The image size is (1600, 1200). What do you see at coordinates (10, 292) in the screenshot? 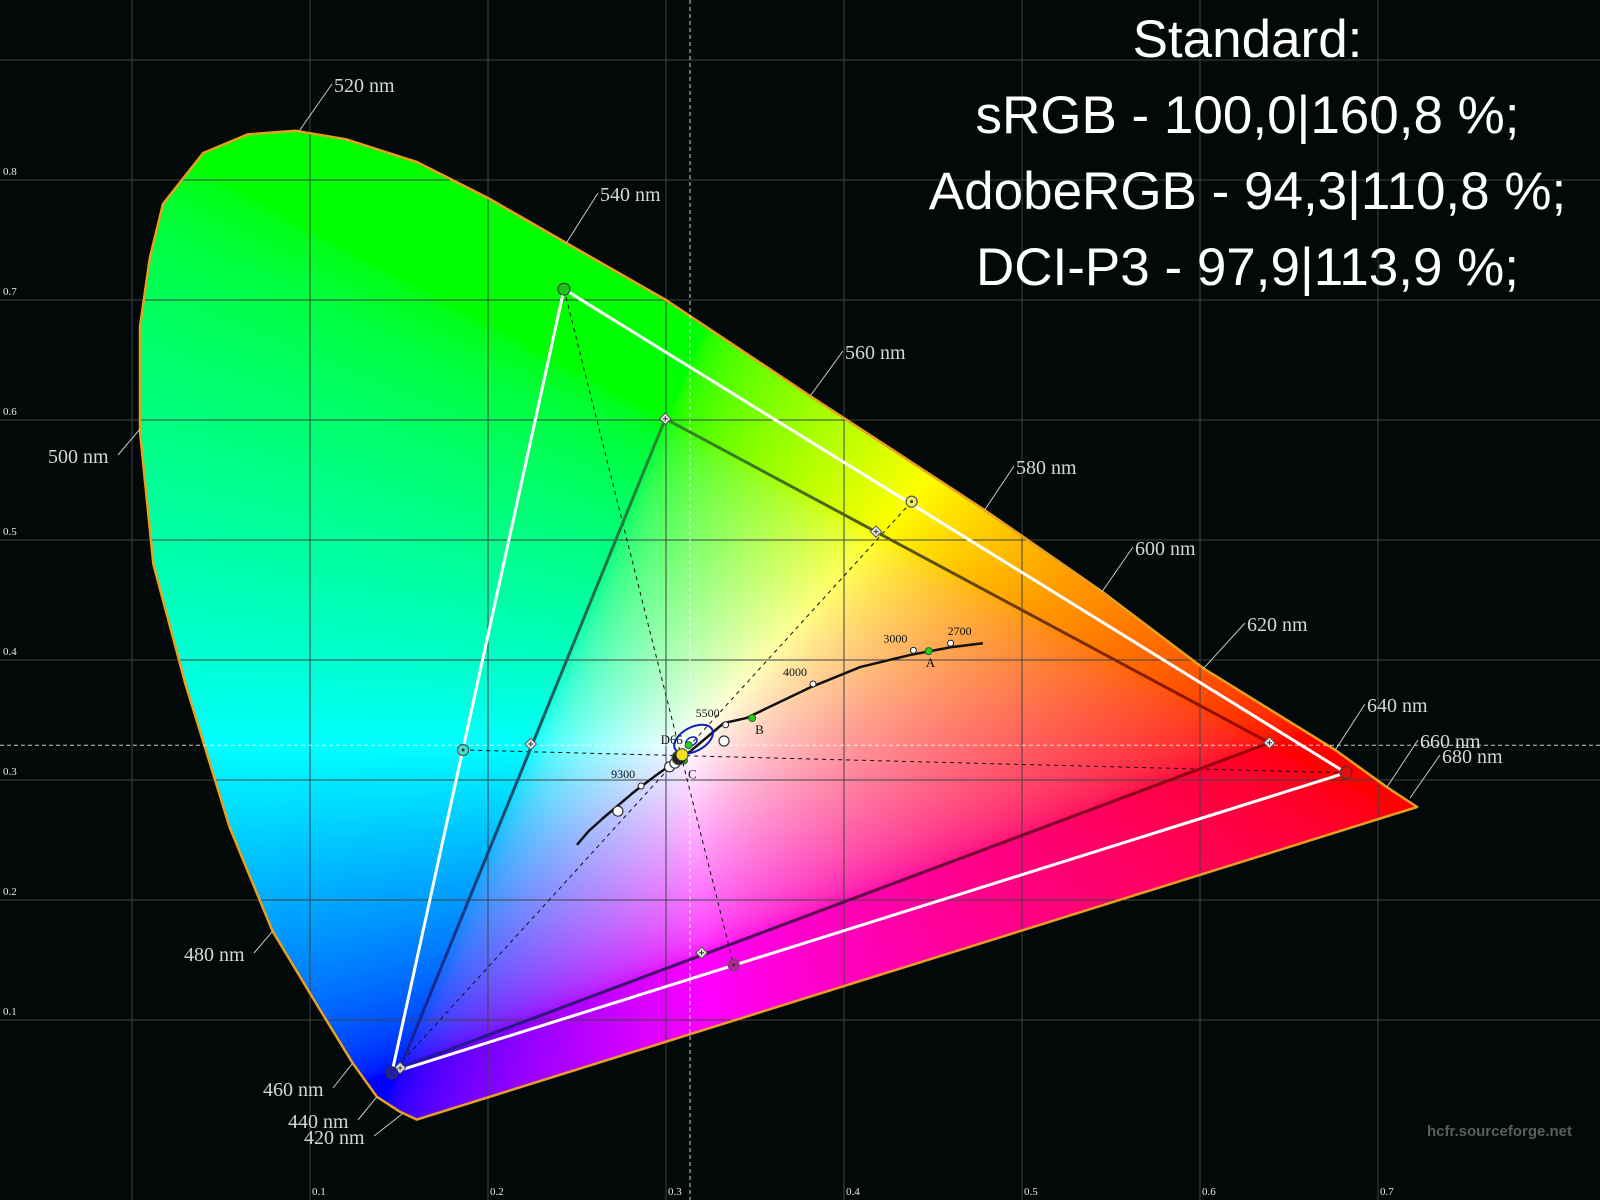
I see `y-tick-label: 0.7` at bounding box center [10, 292].